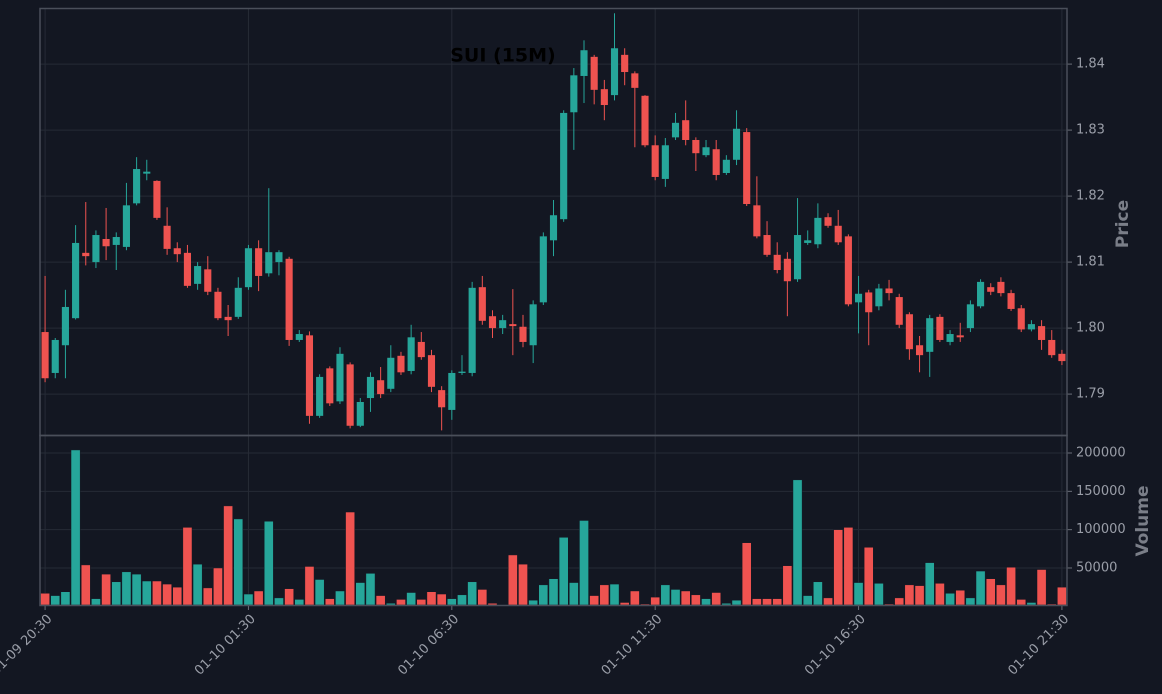  What do you see at coordinates (1143, 520) in the screenshot?
I see `volume-axis-label: Volume` at bounding box center [1143, 520].